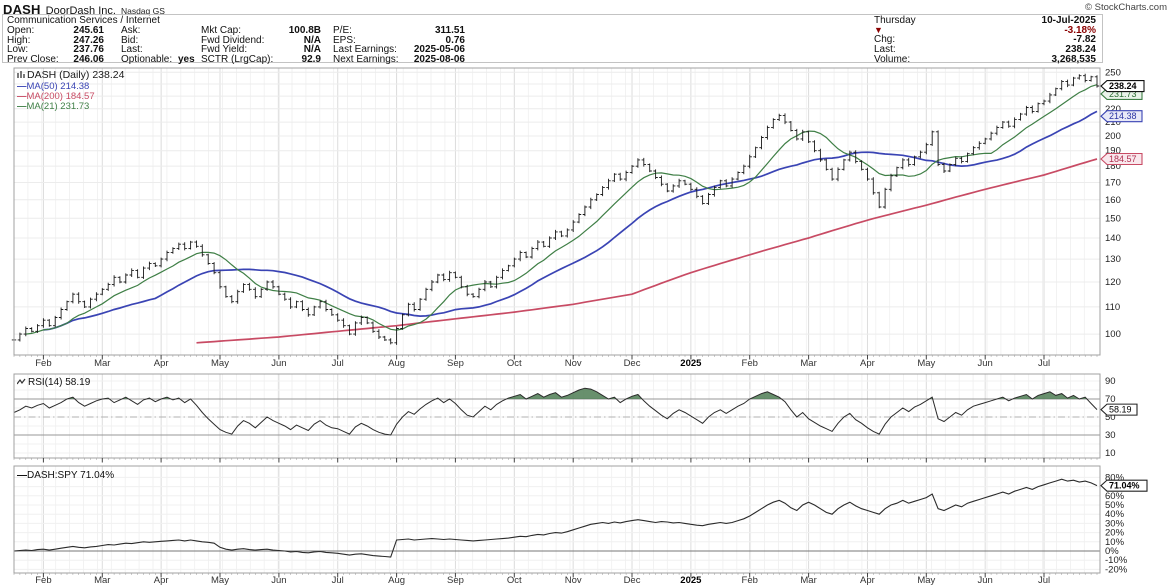 The height and width of the screenshot is (585, 1170). What do you see at coordinates (1112, 551) in the screenshot?
I see `ratio-axis-label: 0%` at bounding box center [1112, 551].